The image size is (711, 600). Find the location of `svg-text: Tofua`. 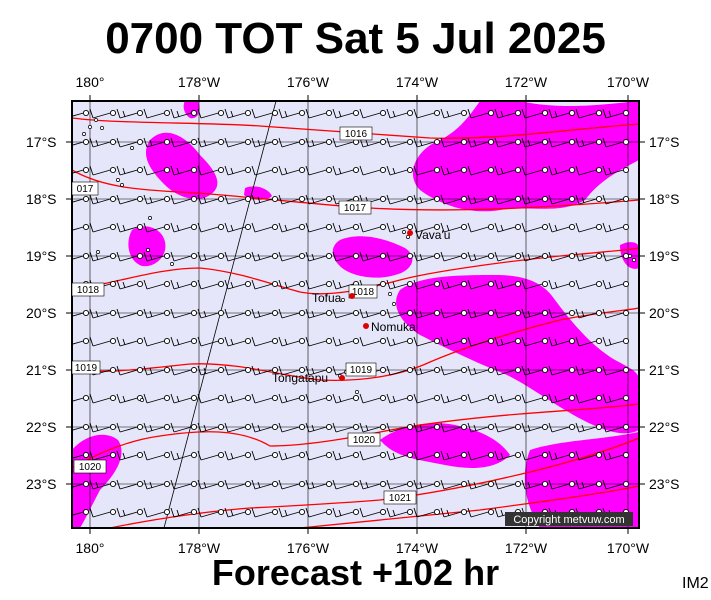

svg-text: Tofua is located at coordinates (327, 298).